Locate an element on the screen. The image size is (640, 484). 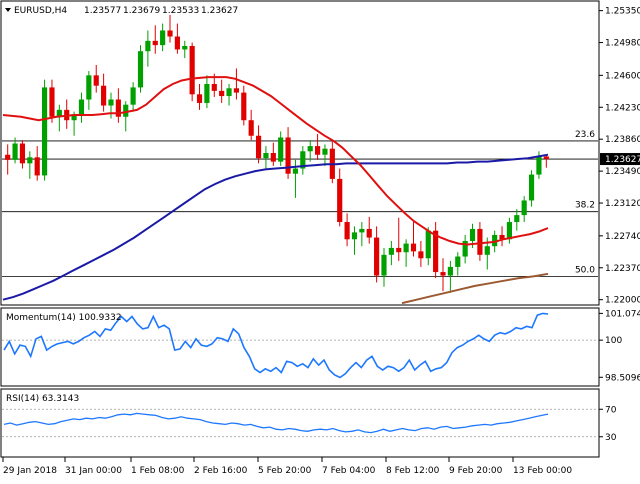
fib-label-1: 38.2 is located at coordinates (585, 206).